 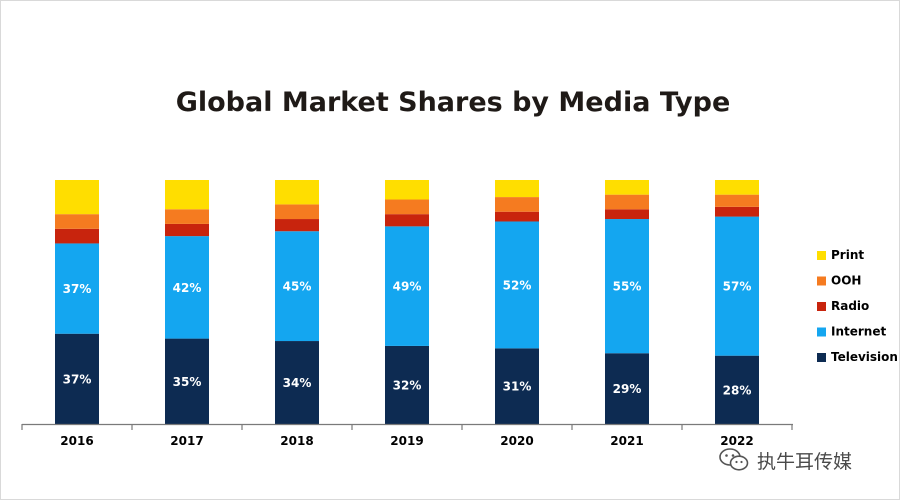 What do you see at coordinates (821, 332) in the screenshot?
I see `legend-swatch-internet` at bounding box center [821, 332].